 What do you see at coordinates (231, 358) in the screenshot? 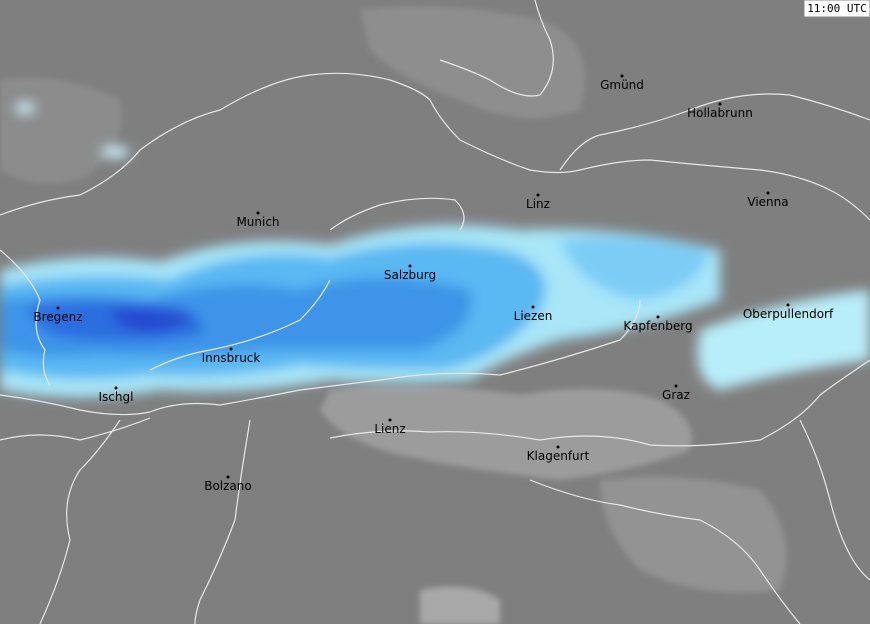
I see `city-label: Innsbruck` at bounding box center [231, 358].